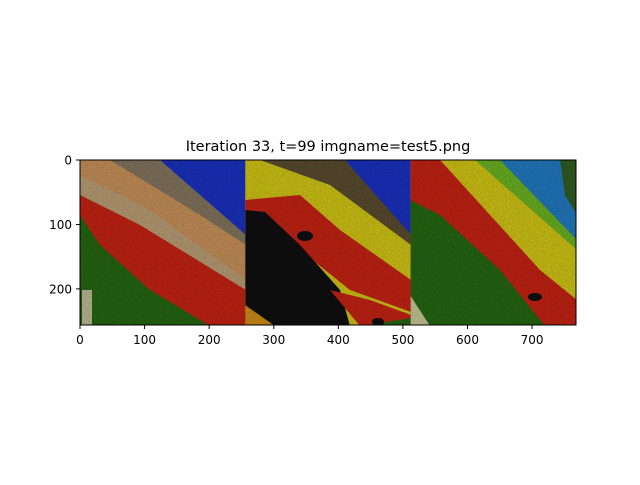 This screenshot has height=485, width=640. What do you see at coordinates (310, 336) in the screenshot?
I see `x-axis: 0 100 200 300 400 500 600 700` at bounding box center [310, 336].